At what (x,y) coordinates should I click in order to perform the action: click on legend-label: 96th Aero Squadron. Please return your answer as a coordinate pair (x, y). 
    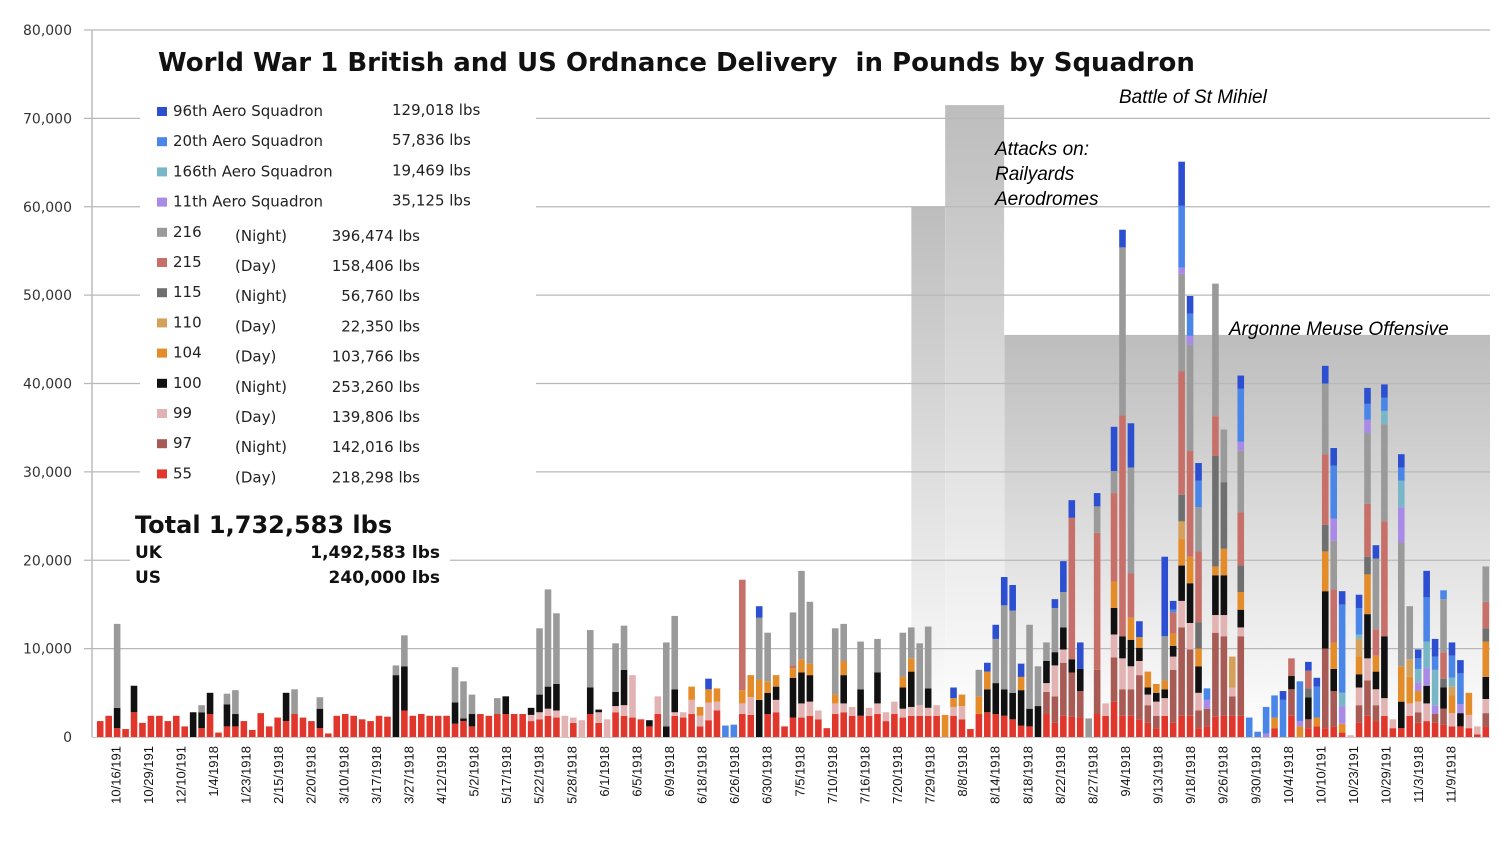
    Looking at the image, I should click on (248, 111).